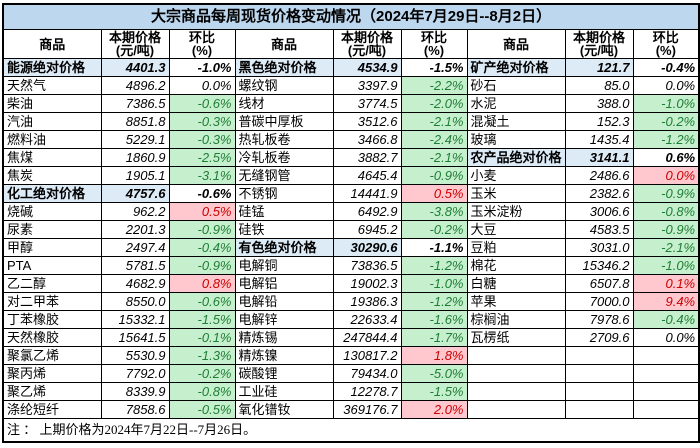 This screenshot has width=700, height=448. What do you see at coordinates (284, 355) in the screenshot?
I see `commodity-name-cell: 精炼镍` at bounding box center [284, 355].